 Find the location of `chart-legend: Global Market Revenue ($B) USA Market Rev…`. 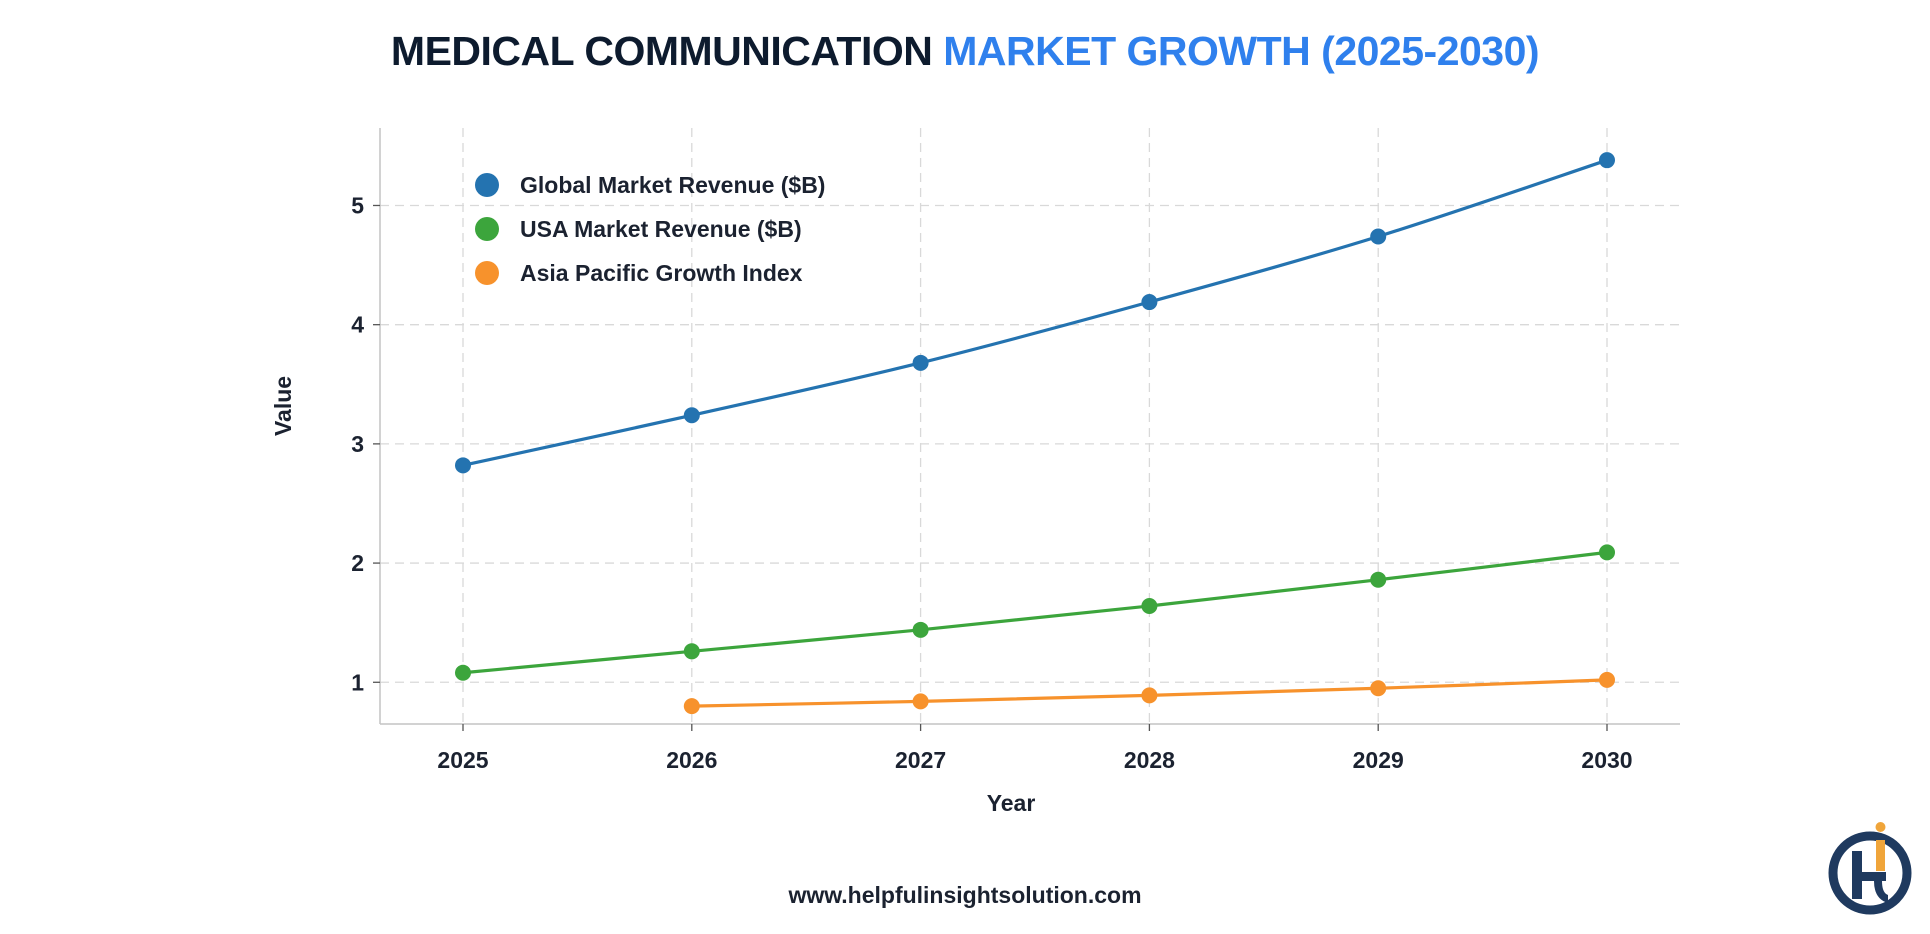

chart-legend: Global Market Revenue ($B) USA Market Rev… is located at coordinates (650, 229).